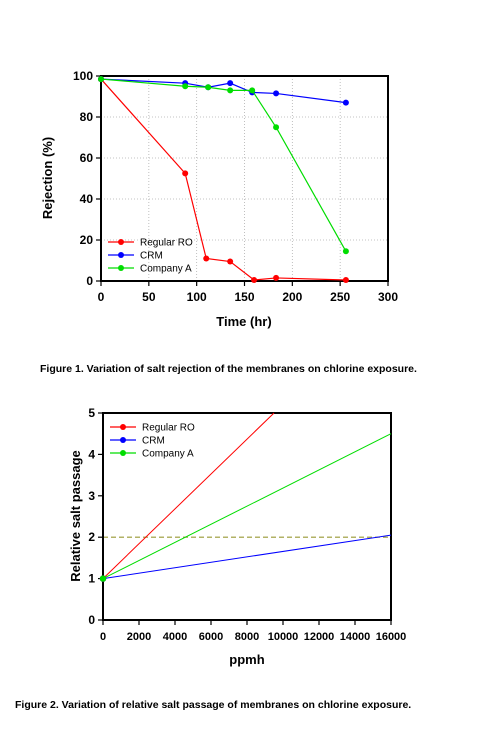 Image resolution: width=482 pixels, height=738 pixels. What do you see at coordinates (121, 255) in the screenshot?
I see `chart-1-legend-crm-marker` at bounding box center [121, 255].